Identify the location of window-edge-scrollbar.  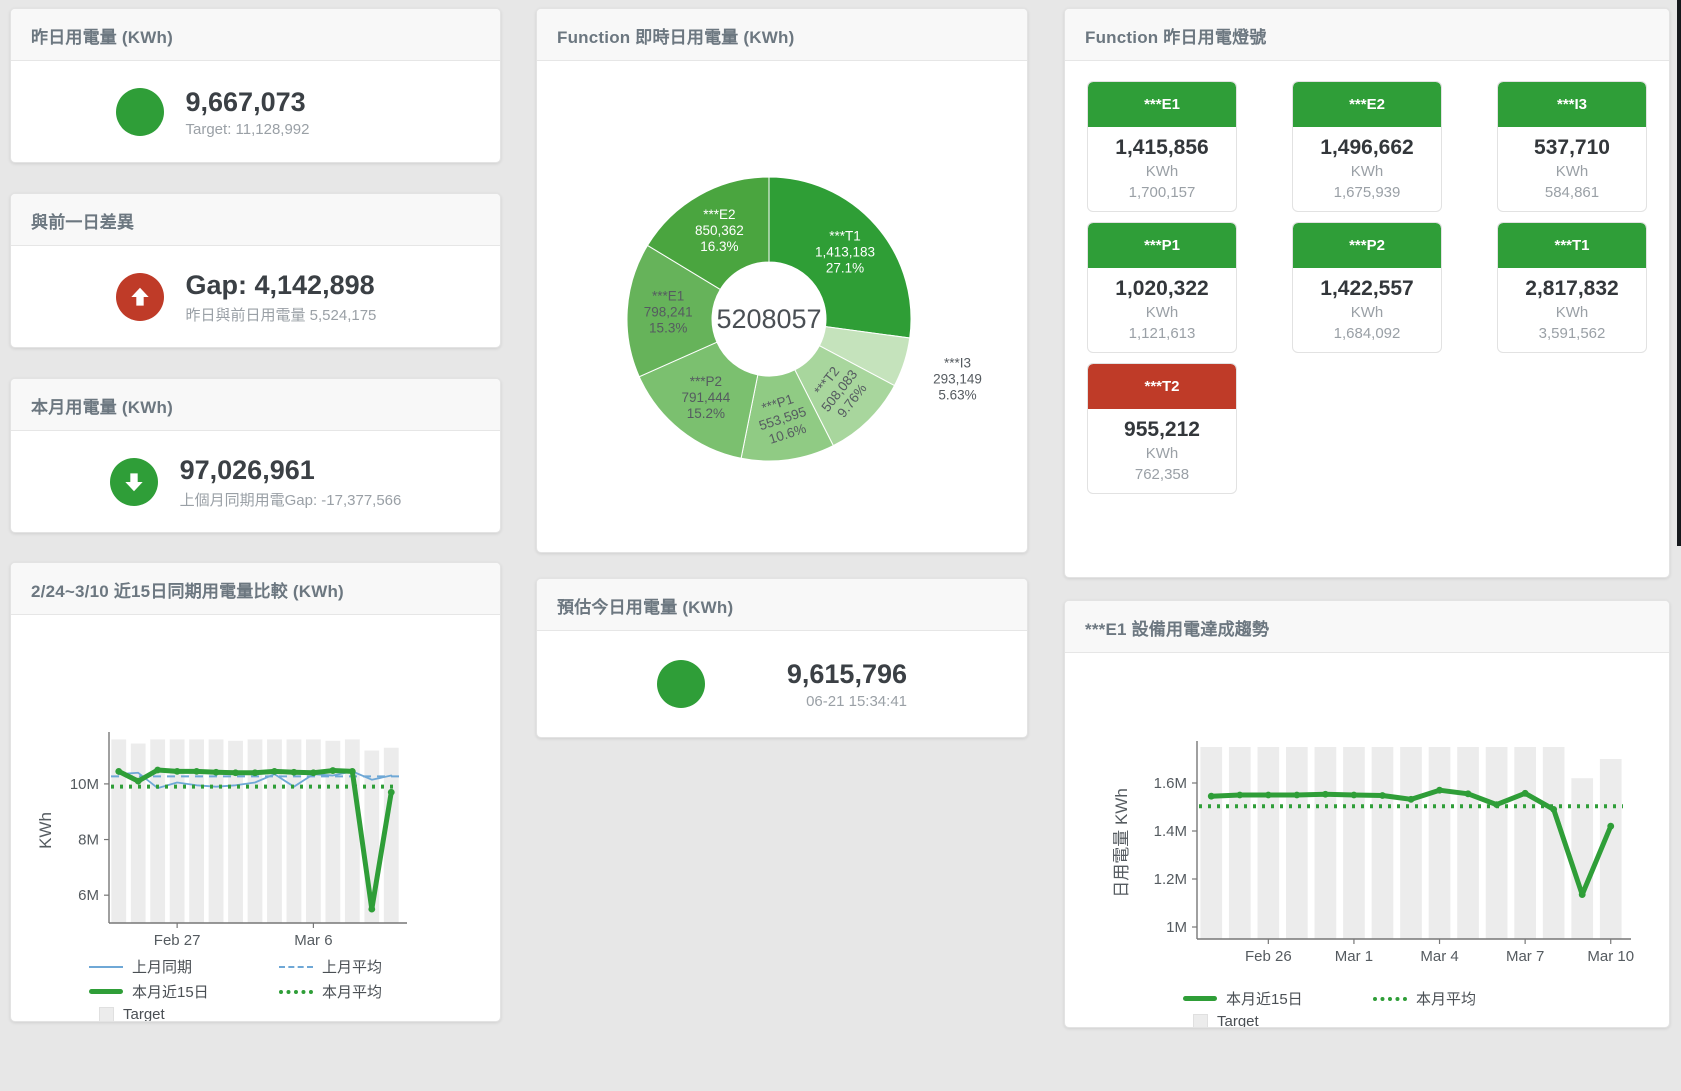
(1679, 273).